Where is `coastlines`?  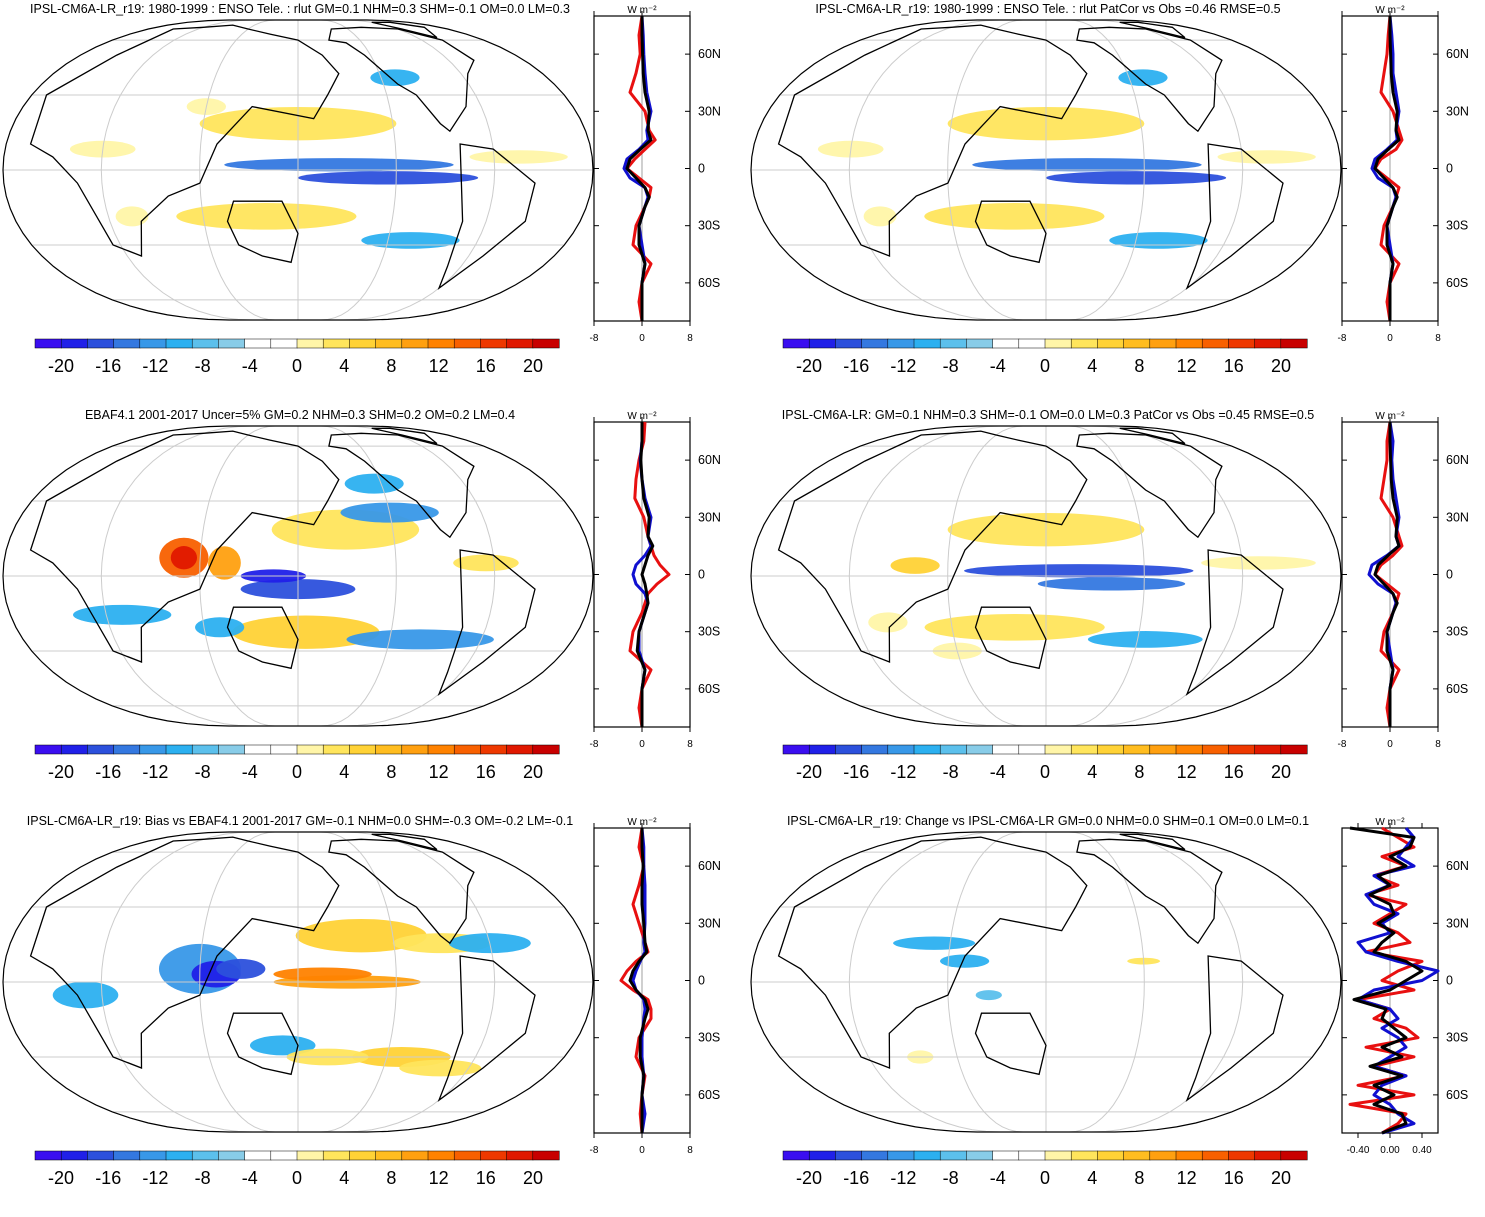 coastlines is located at coordinates (1030, 968).